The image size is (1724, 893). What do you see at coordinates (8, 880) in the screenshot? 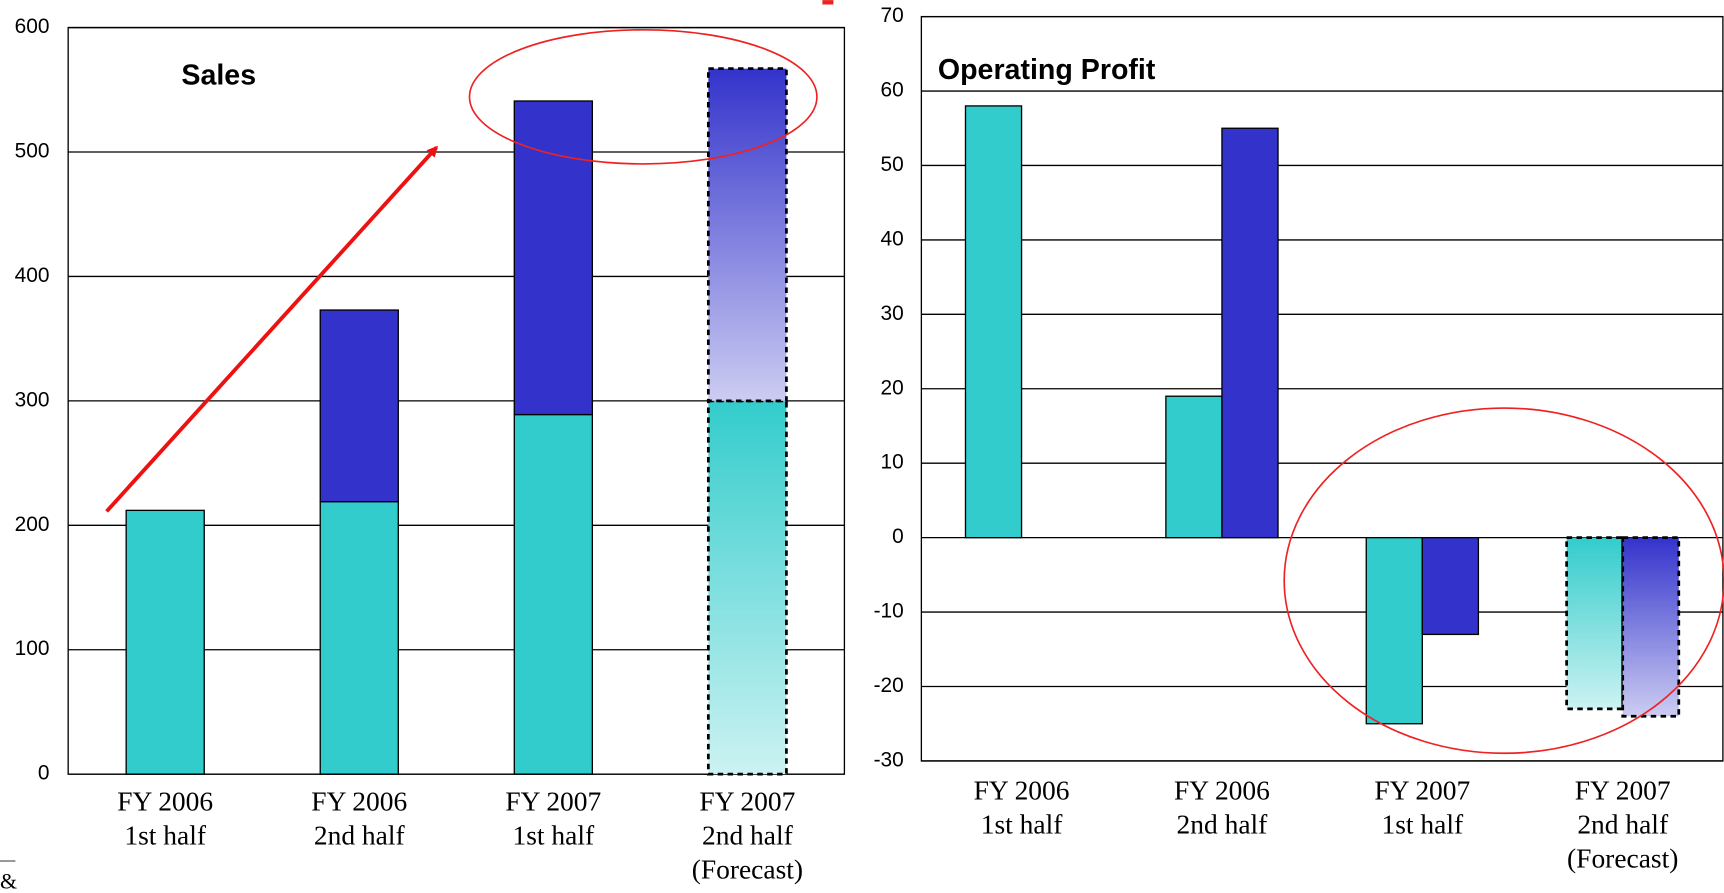
I see `footer-fragment: &` at bounding box center [8, 880].